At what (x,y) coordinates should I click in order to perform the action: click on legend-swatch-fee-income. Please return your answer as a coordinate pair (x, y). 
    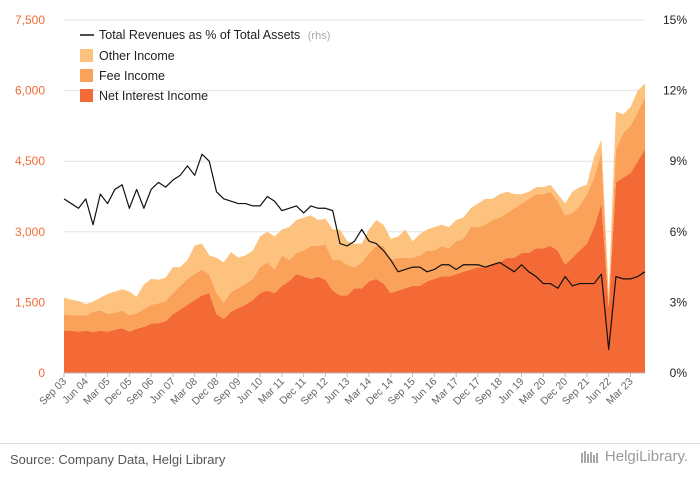
    Looking at the image, I should click on (86, 75).